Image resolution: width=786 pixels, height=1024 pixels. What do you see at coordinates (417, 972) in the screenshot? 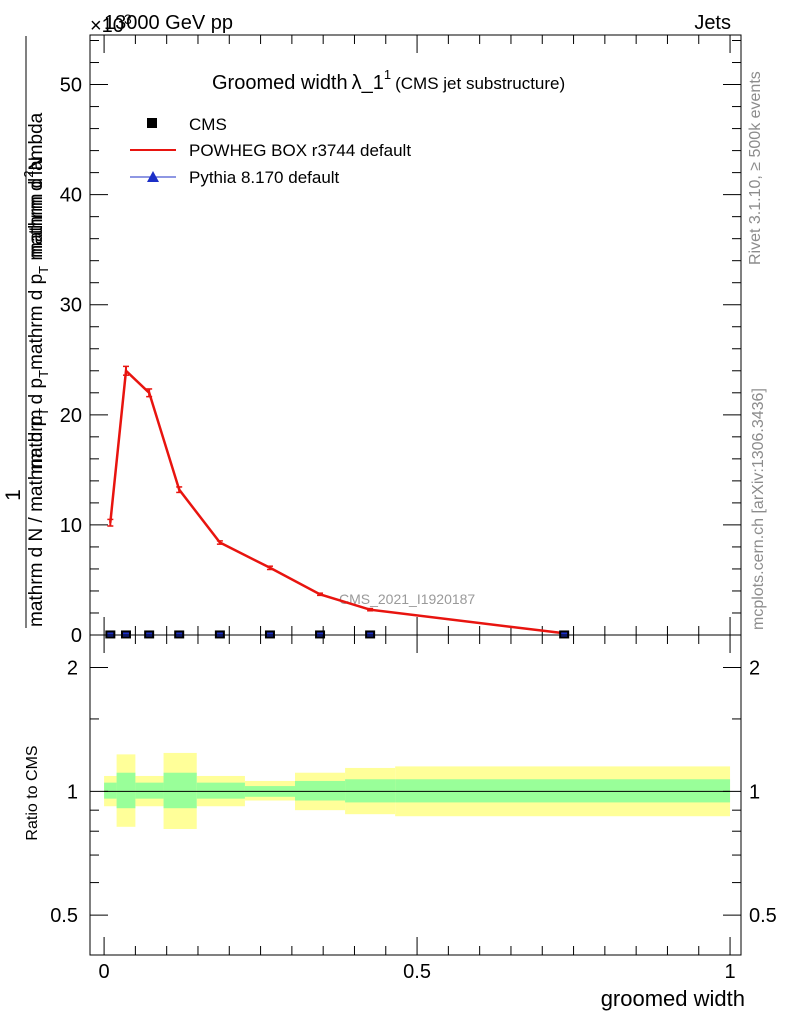
I see `ratio-x-tick-label: 0.5` at bounding box center [417, 972].